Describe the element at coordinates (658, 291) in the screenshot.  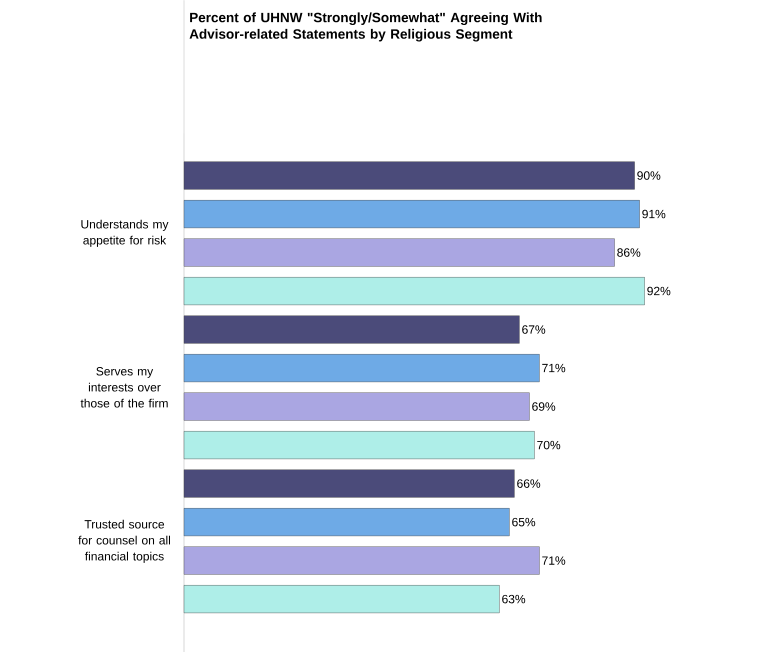
I see `data-label: 92%` at that location.